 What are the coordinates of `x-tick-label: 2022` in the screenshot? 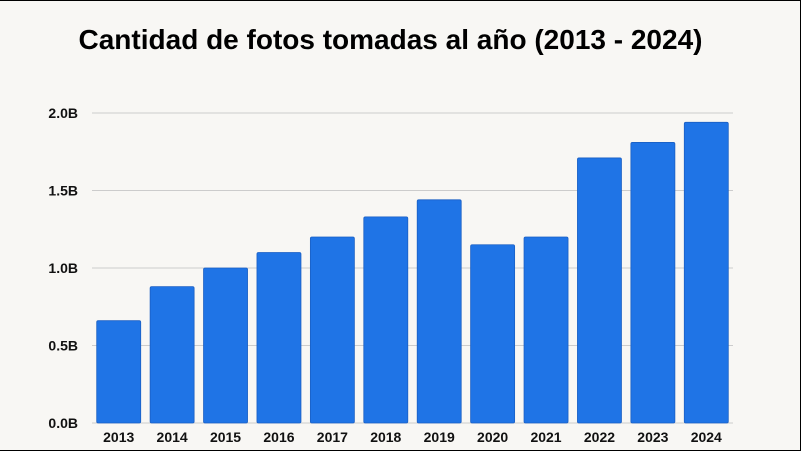 It's located at (599, 437).